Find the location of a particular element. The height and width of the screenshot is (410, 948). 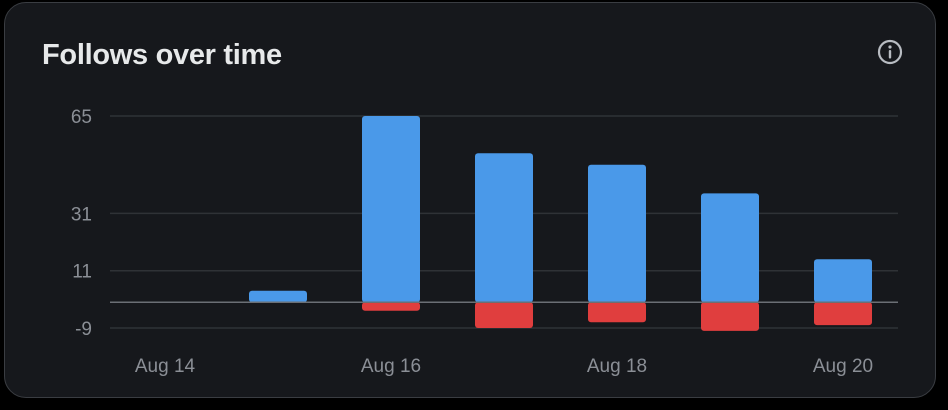

x-axis-ticks: Aug 14 Aug 16 Aug 18 Aug 20 is located at coordinates (504, 366).